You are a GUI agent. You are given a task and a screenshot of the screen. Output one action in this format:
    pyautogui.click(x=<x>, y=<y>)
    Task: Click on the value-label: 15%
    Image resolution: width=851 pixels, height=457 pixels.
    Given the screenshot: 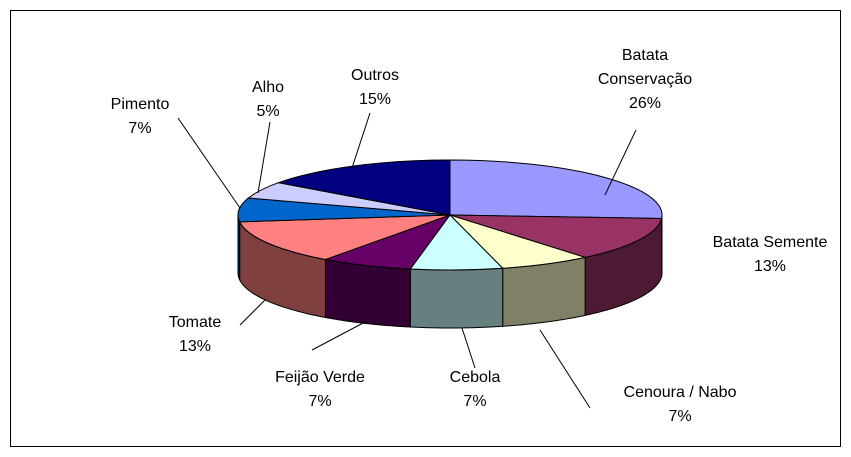 What is the action you would take?
    pyautogui.click(x=375, y=99)
    